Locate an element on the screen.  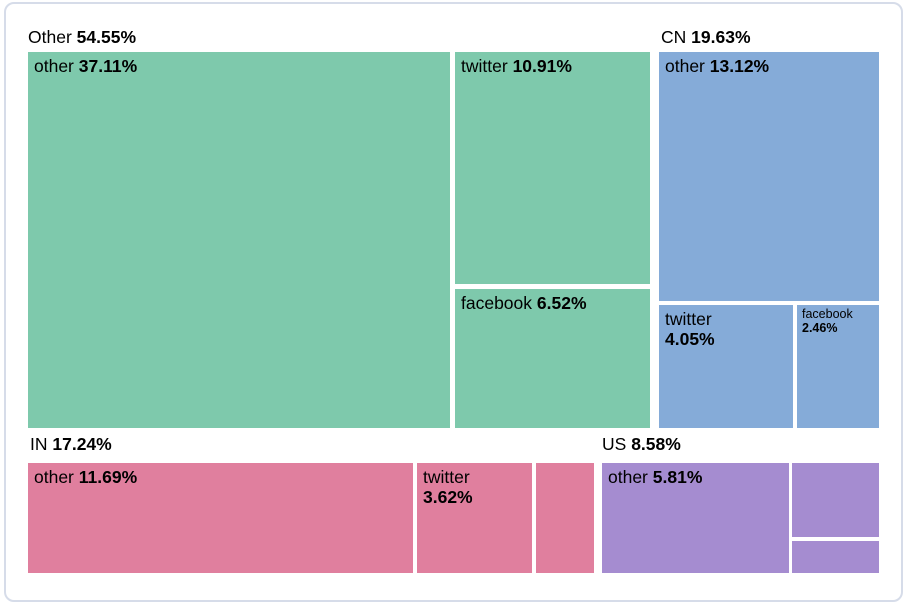
cell-share: 2.46% is located at coordinates (819, 328).